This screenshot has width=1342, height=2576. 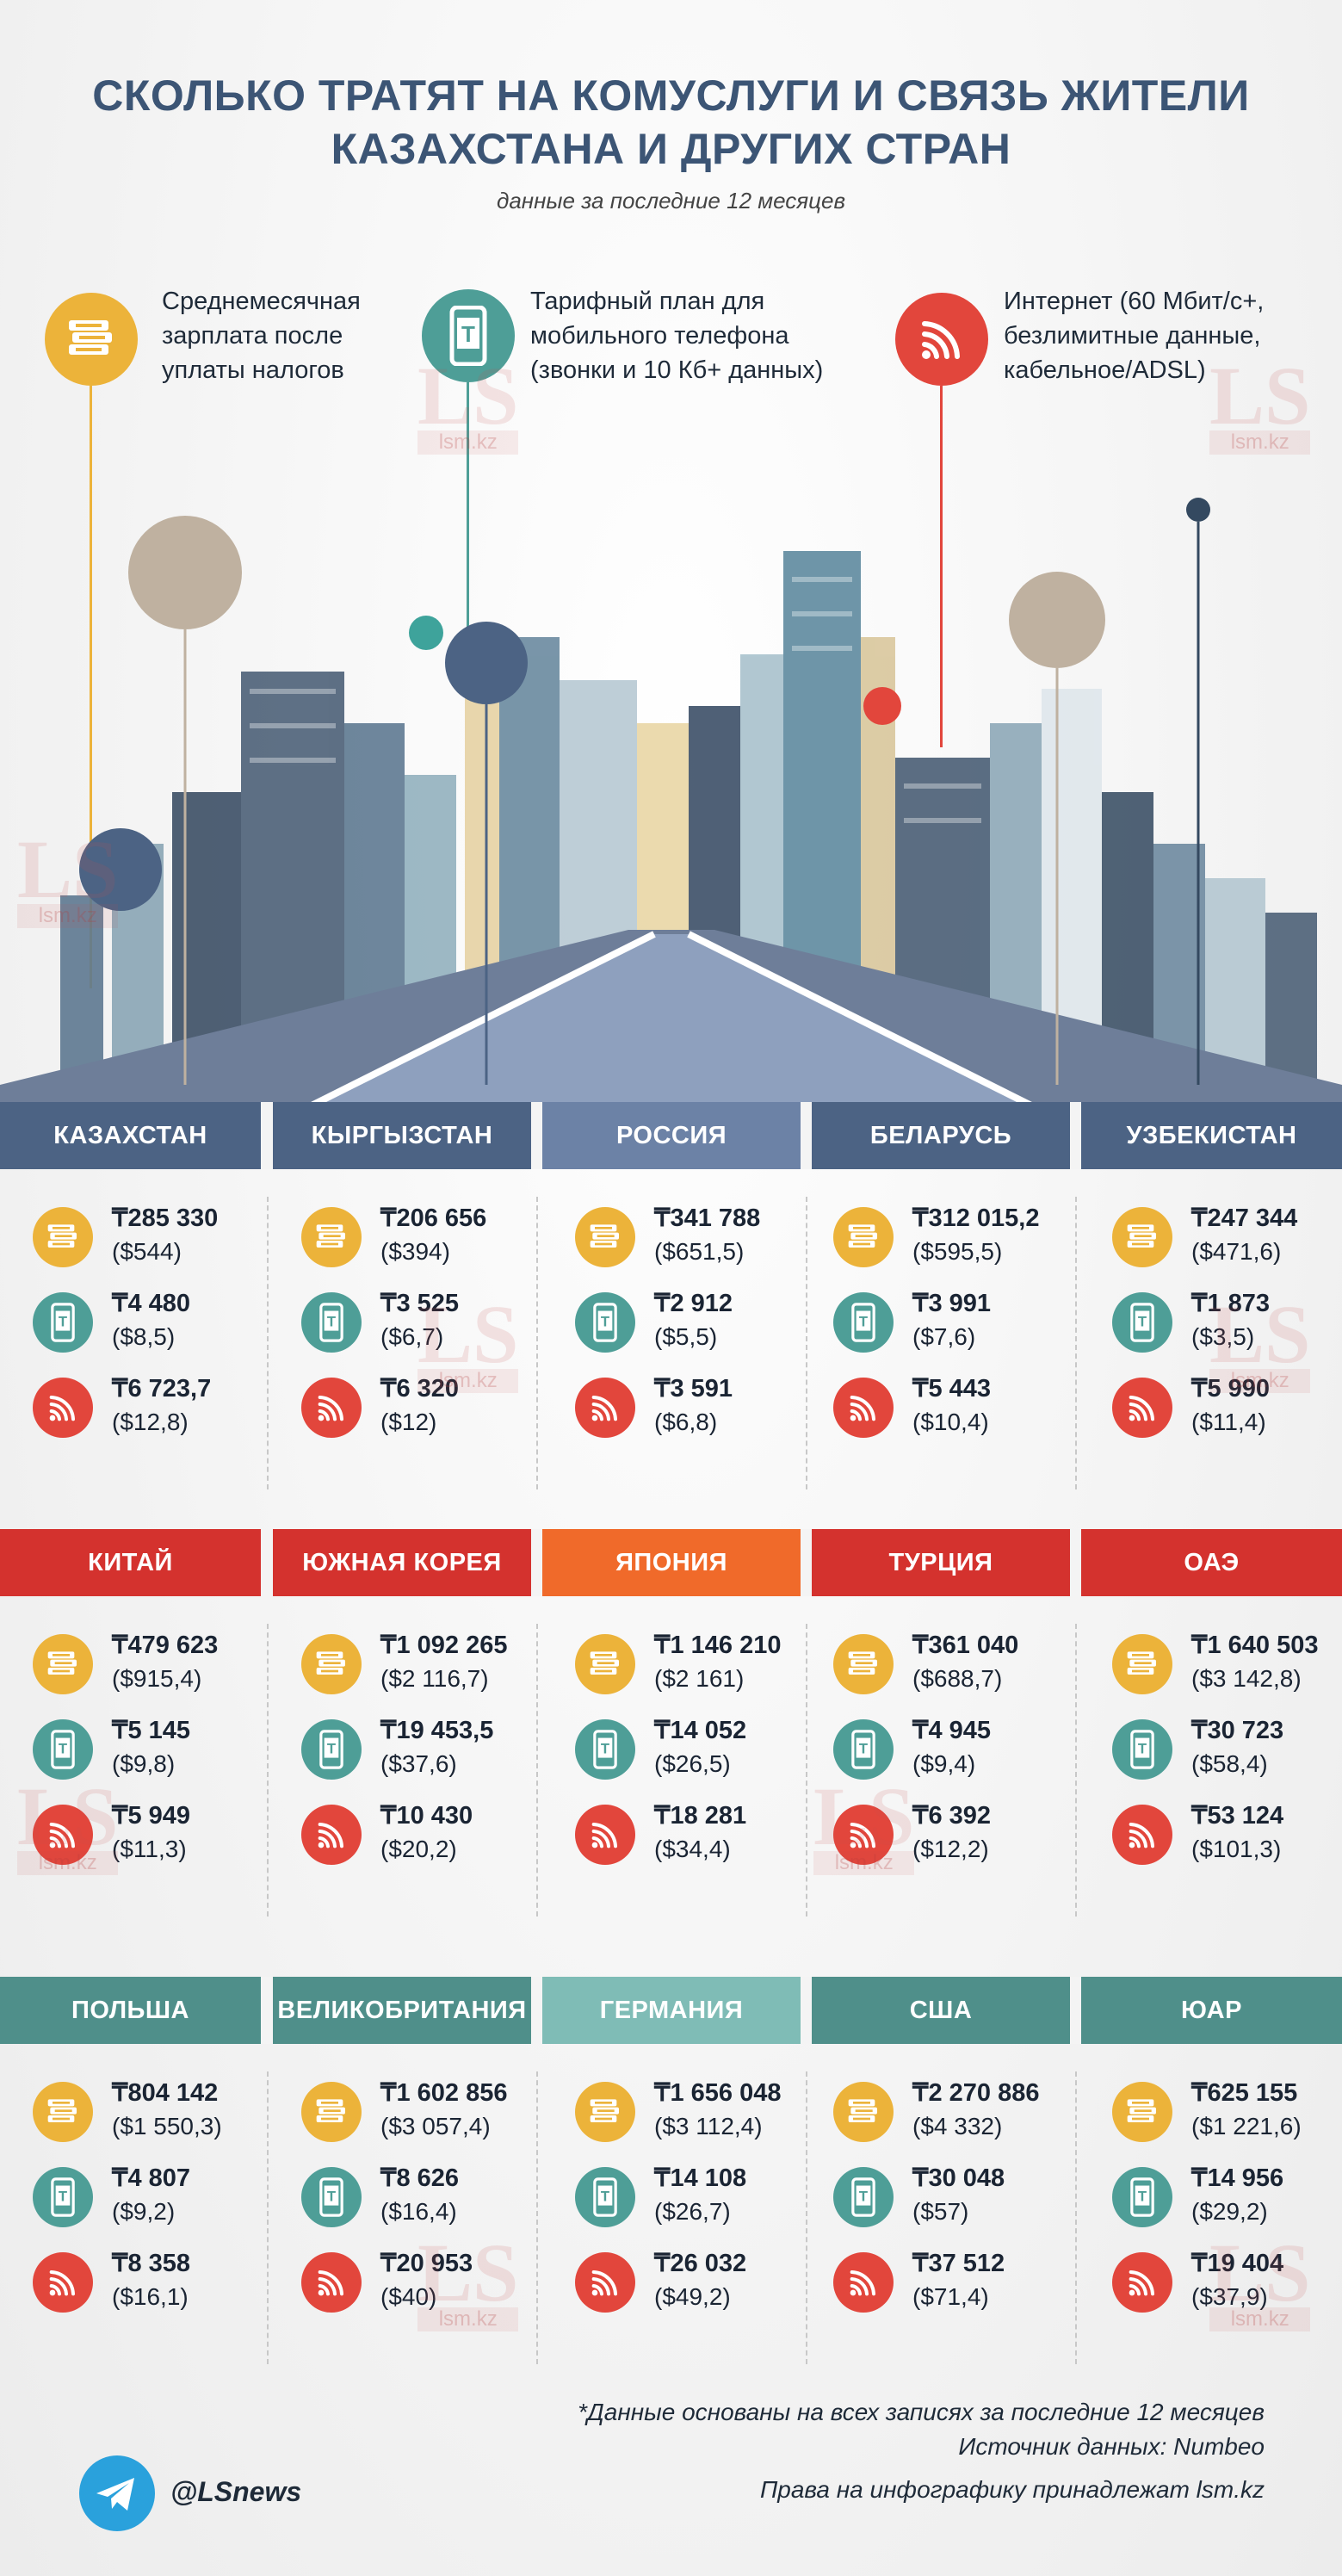 What do you see at coordinates (704, 1666) in the screenshot?
I see `salary-row: ₸1 146 210 ($2 161)` at bounding box center [704, 1666].